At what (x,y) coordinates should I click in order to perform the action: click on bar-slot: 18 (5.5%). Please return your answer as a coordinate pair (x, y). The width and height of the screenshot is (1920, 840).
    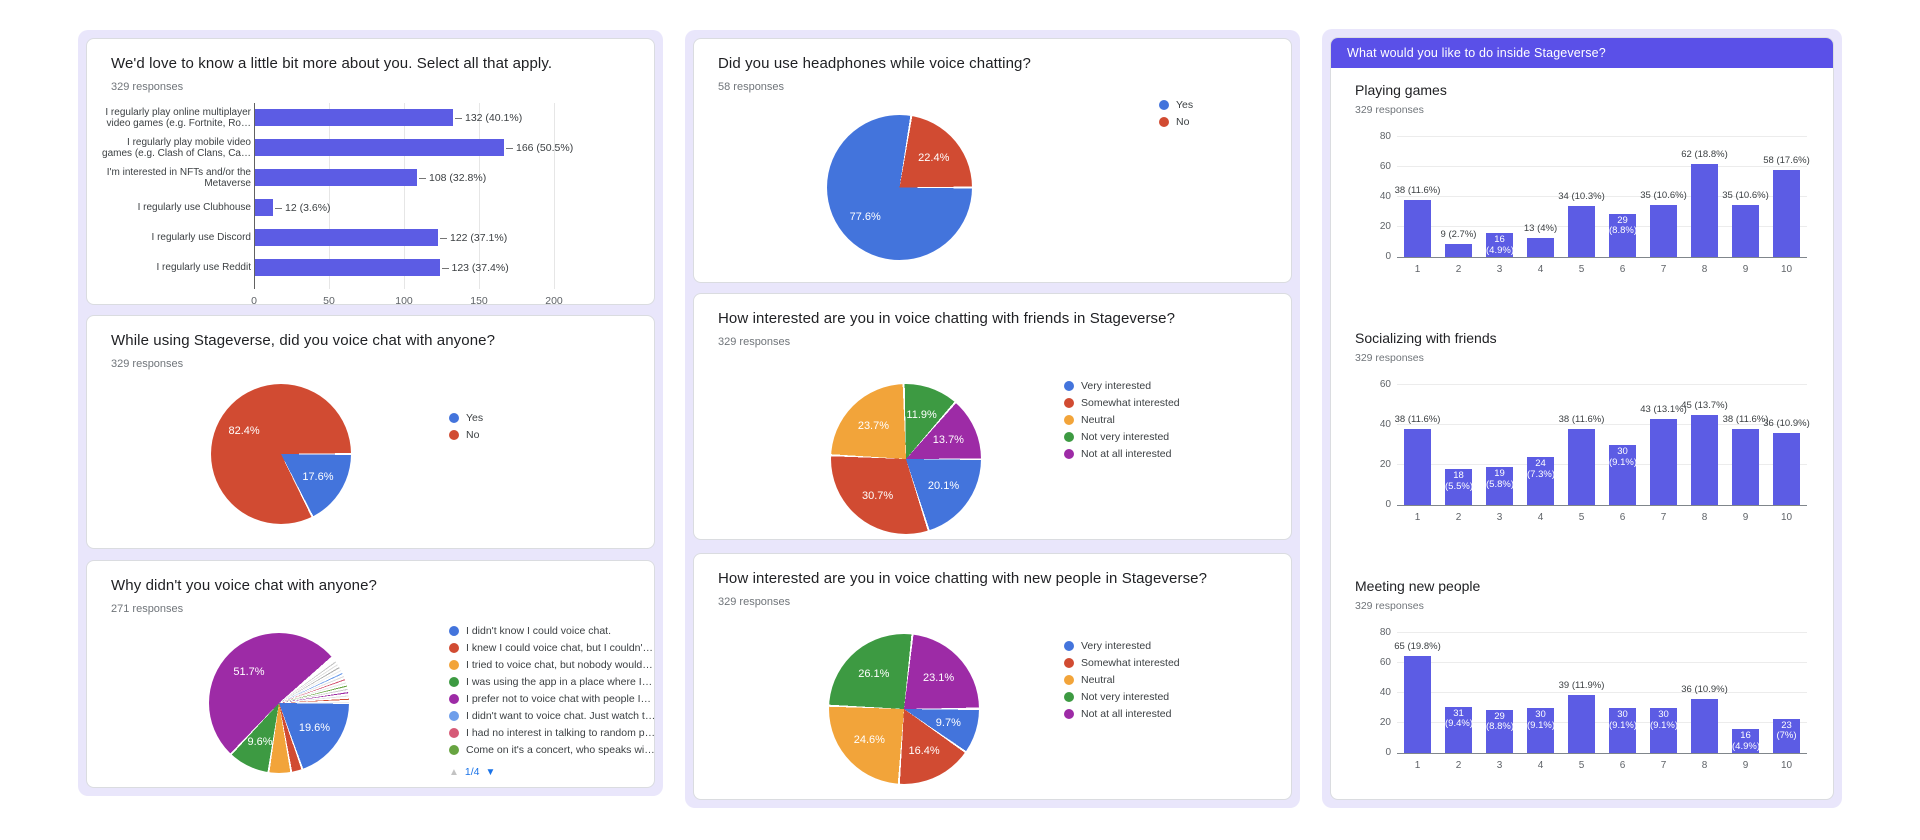
    Looking at the image, I should click on (1458, 445).